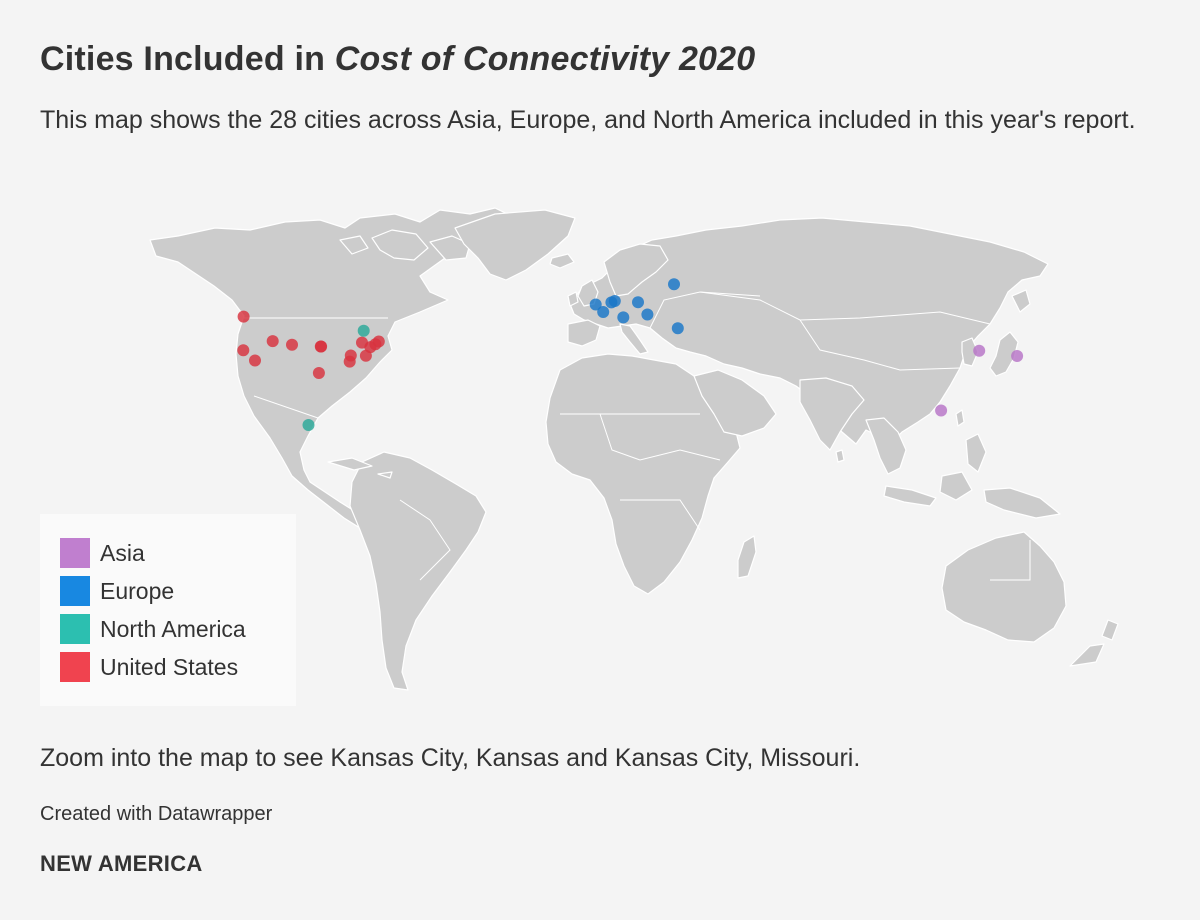 Image resolution: width=1200 pixels, height=920 pixels. Describe the element at coordinates (75, 629) in the screenshot. I see `legend-swatch-north-america` at that location.